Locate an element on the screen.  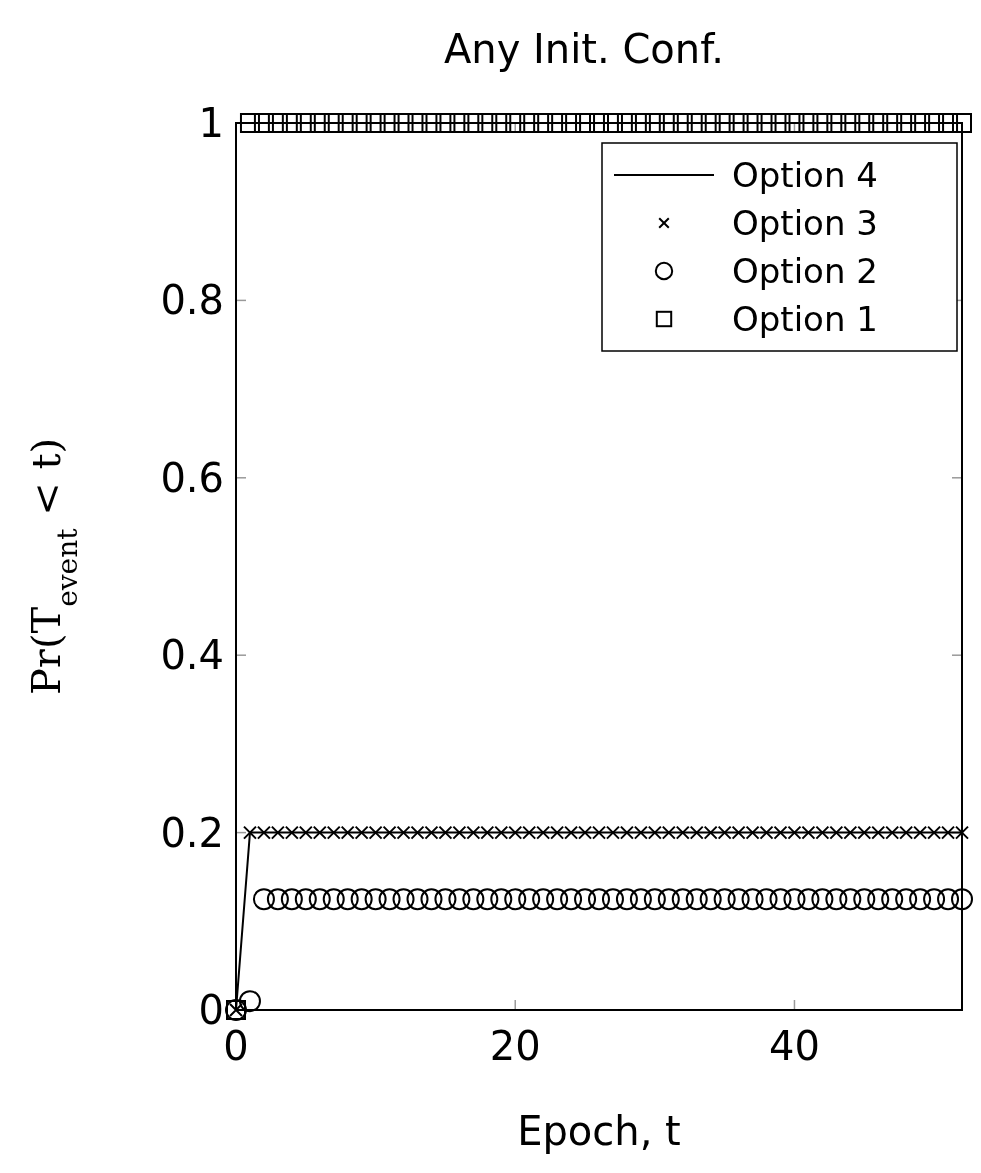
legend-label: Option 3 is located at coordinates (805, 223).